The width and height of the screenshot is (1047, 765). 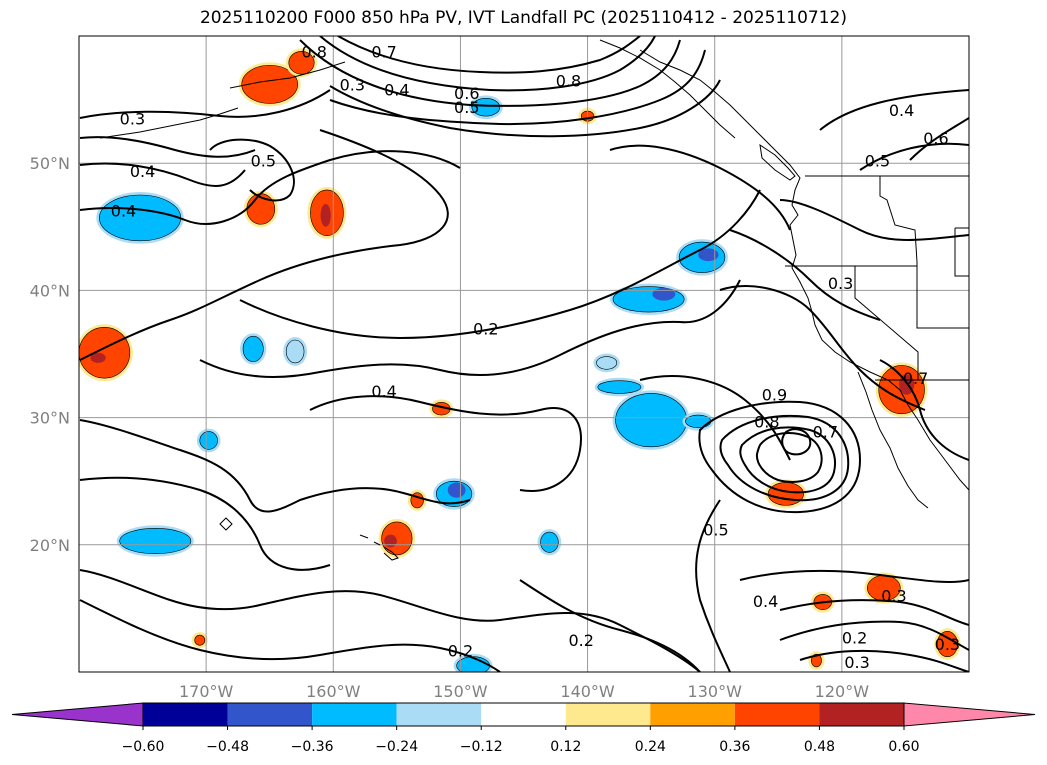 What do you see at coordinates (715, 418) in the screenshot?
I see `contour-0.5-east` at bounding box center [715, 418].